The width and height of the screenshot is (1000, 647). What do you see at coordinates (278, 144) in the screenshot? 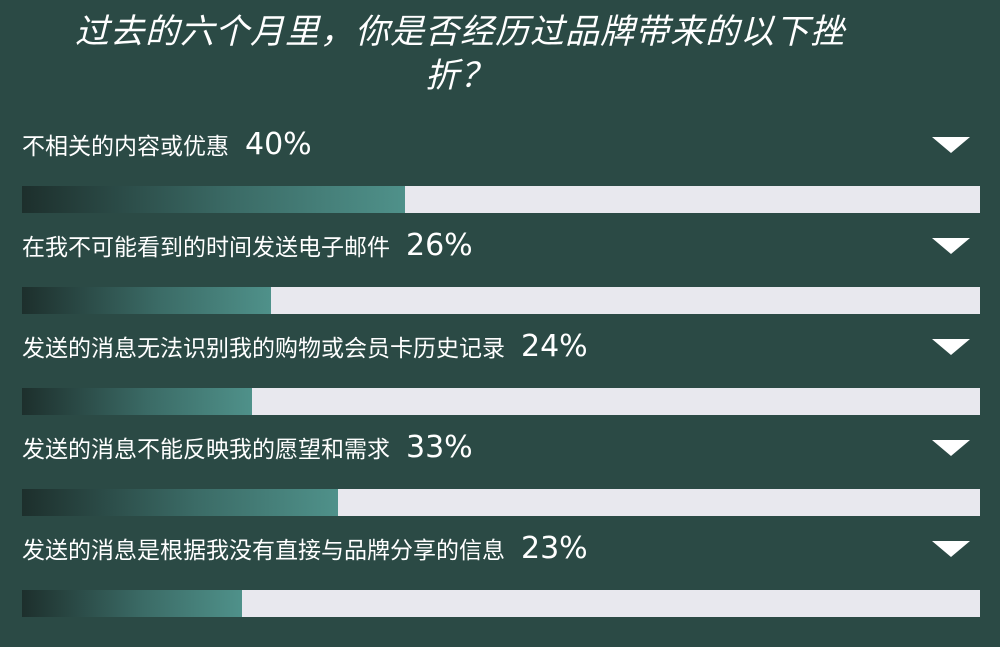
I see `bar-value-label: 40%` at bounding box center [278, 144].